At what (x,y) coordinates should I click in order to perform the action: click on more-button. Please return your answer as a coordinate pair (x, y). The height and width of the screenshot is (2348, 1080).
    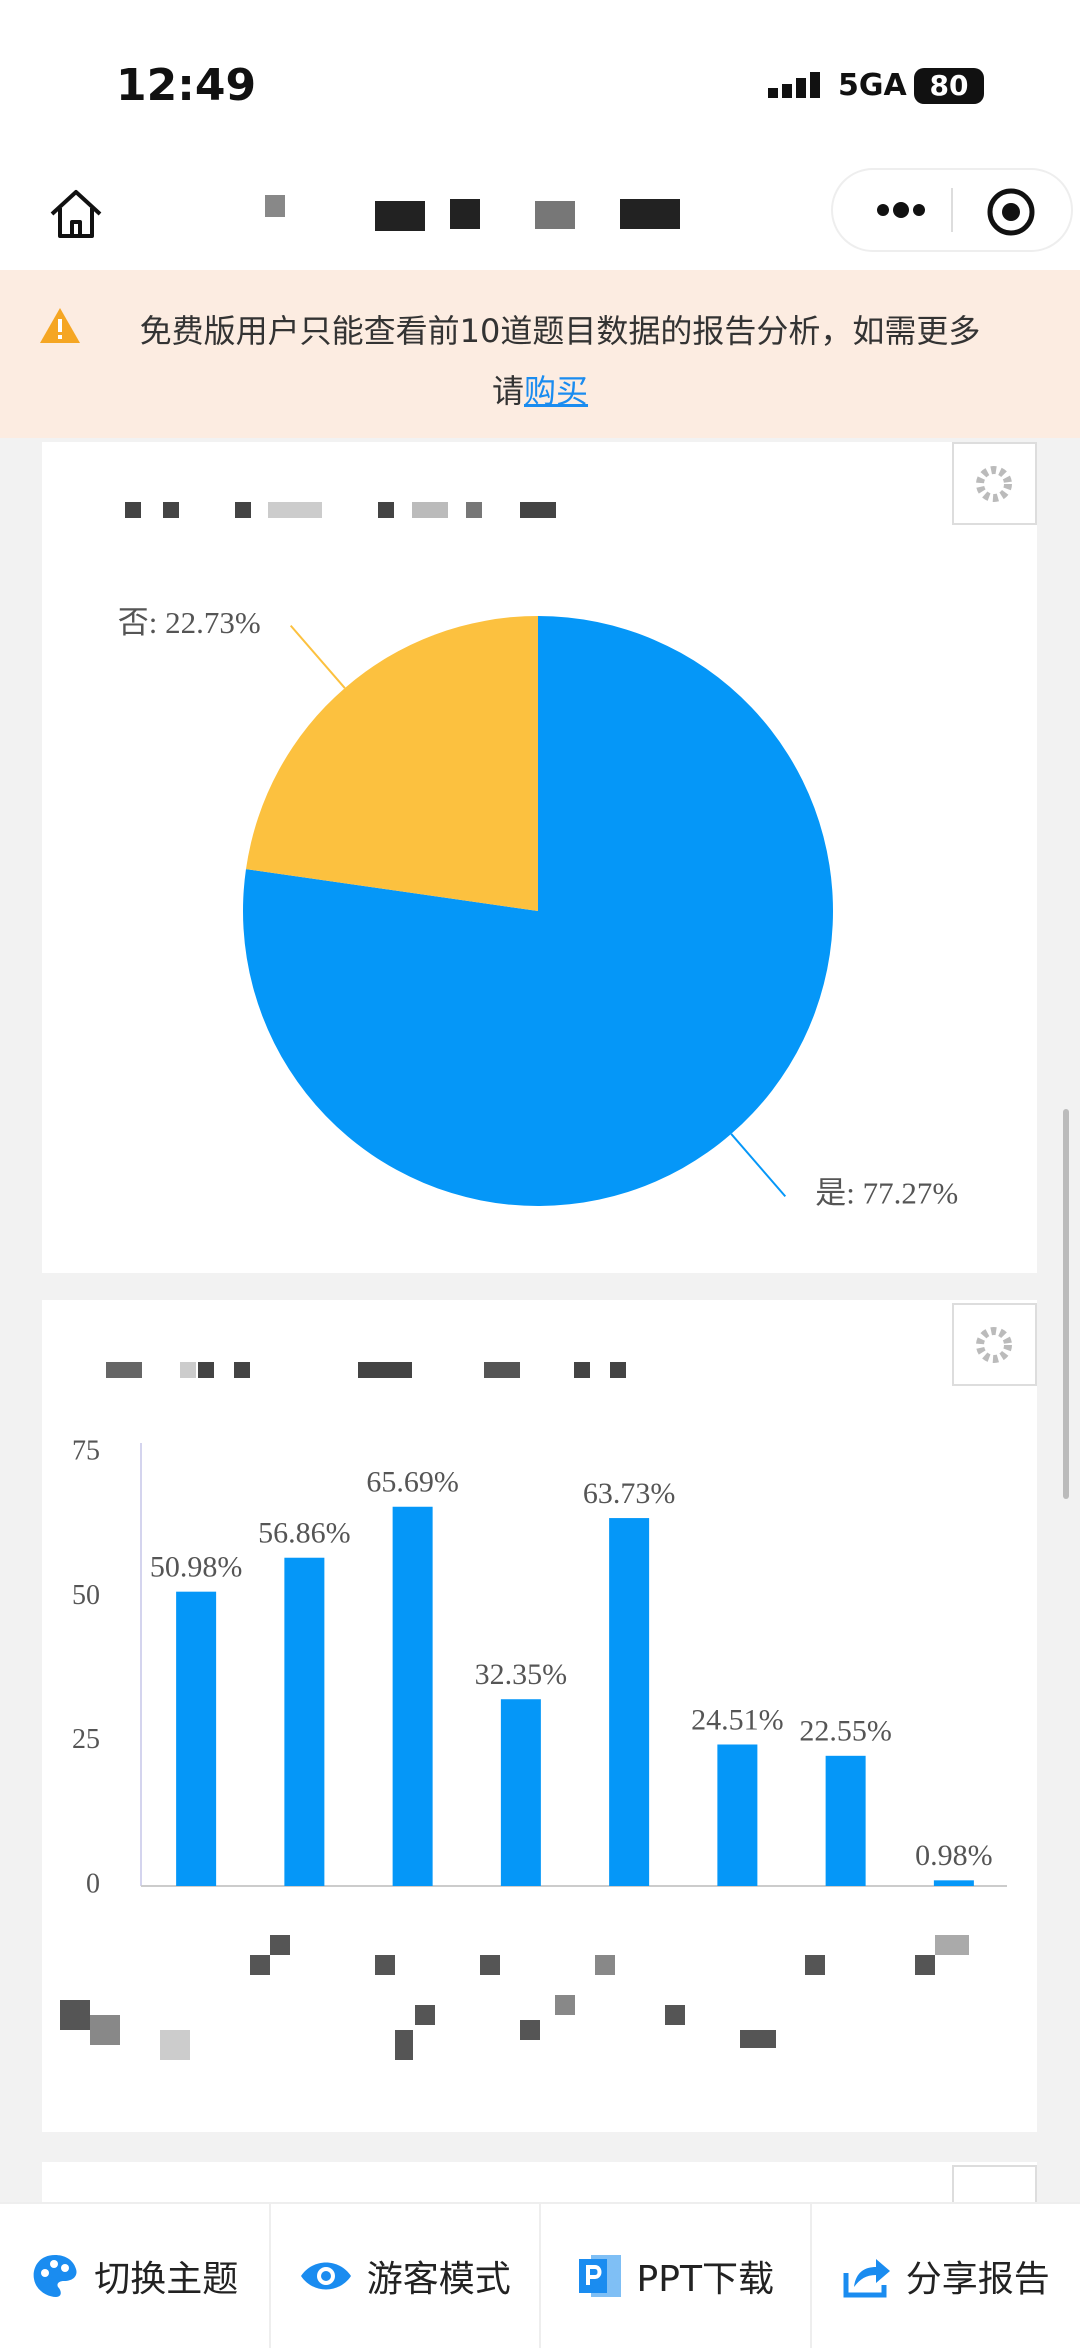
    Looking at the image, I should click on (903, 210).